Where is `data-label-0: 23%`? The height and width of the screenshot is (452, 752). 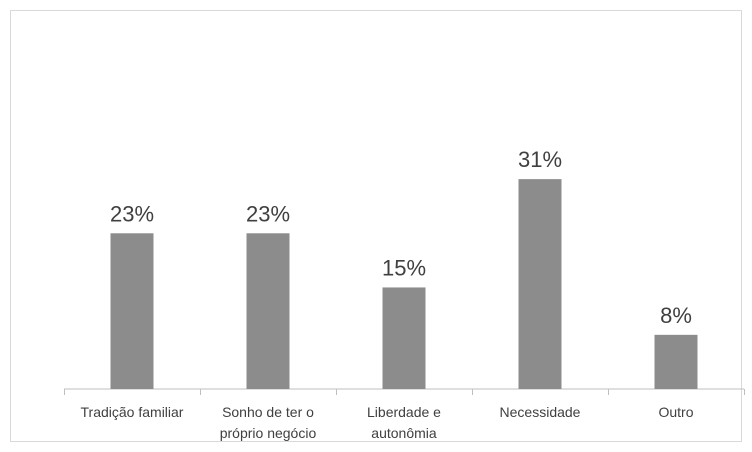 data-label-0: 23% is located at coordinates (132, 213).